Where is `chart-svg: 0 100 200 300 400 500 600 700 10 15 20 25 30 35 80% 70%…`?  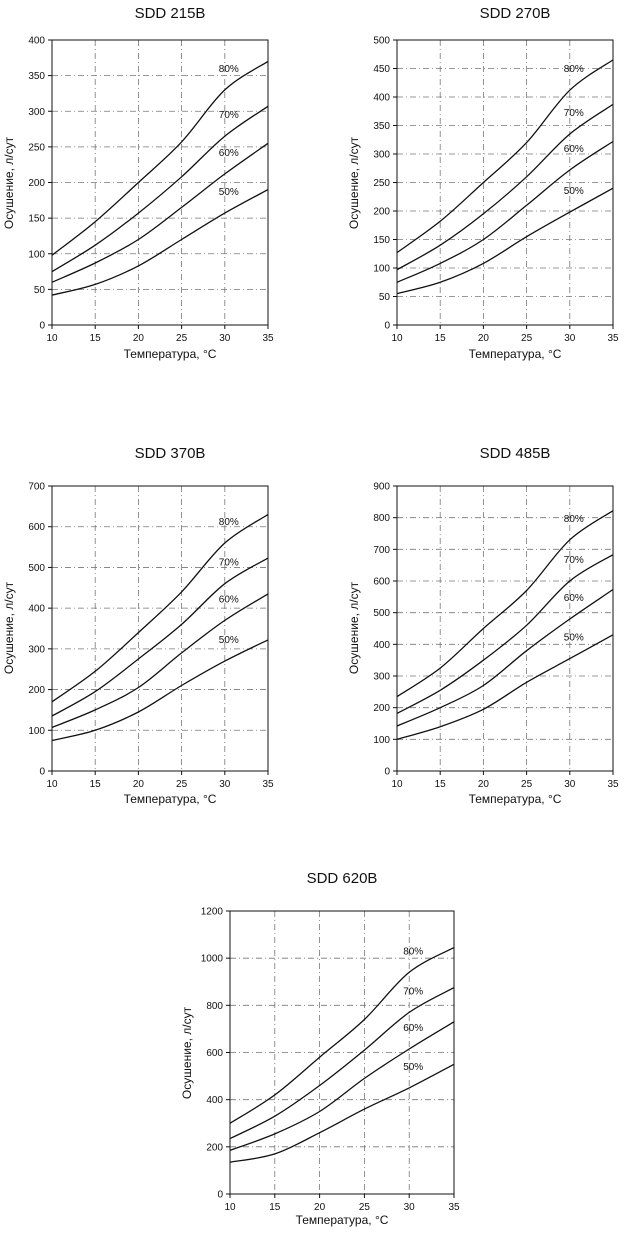 chart-svg: 0 100 200 300 400 500 600 700 10 15 20 25 30 35 80% 70%… is located at coordinates (151, 636).